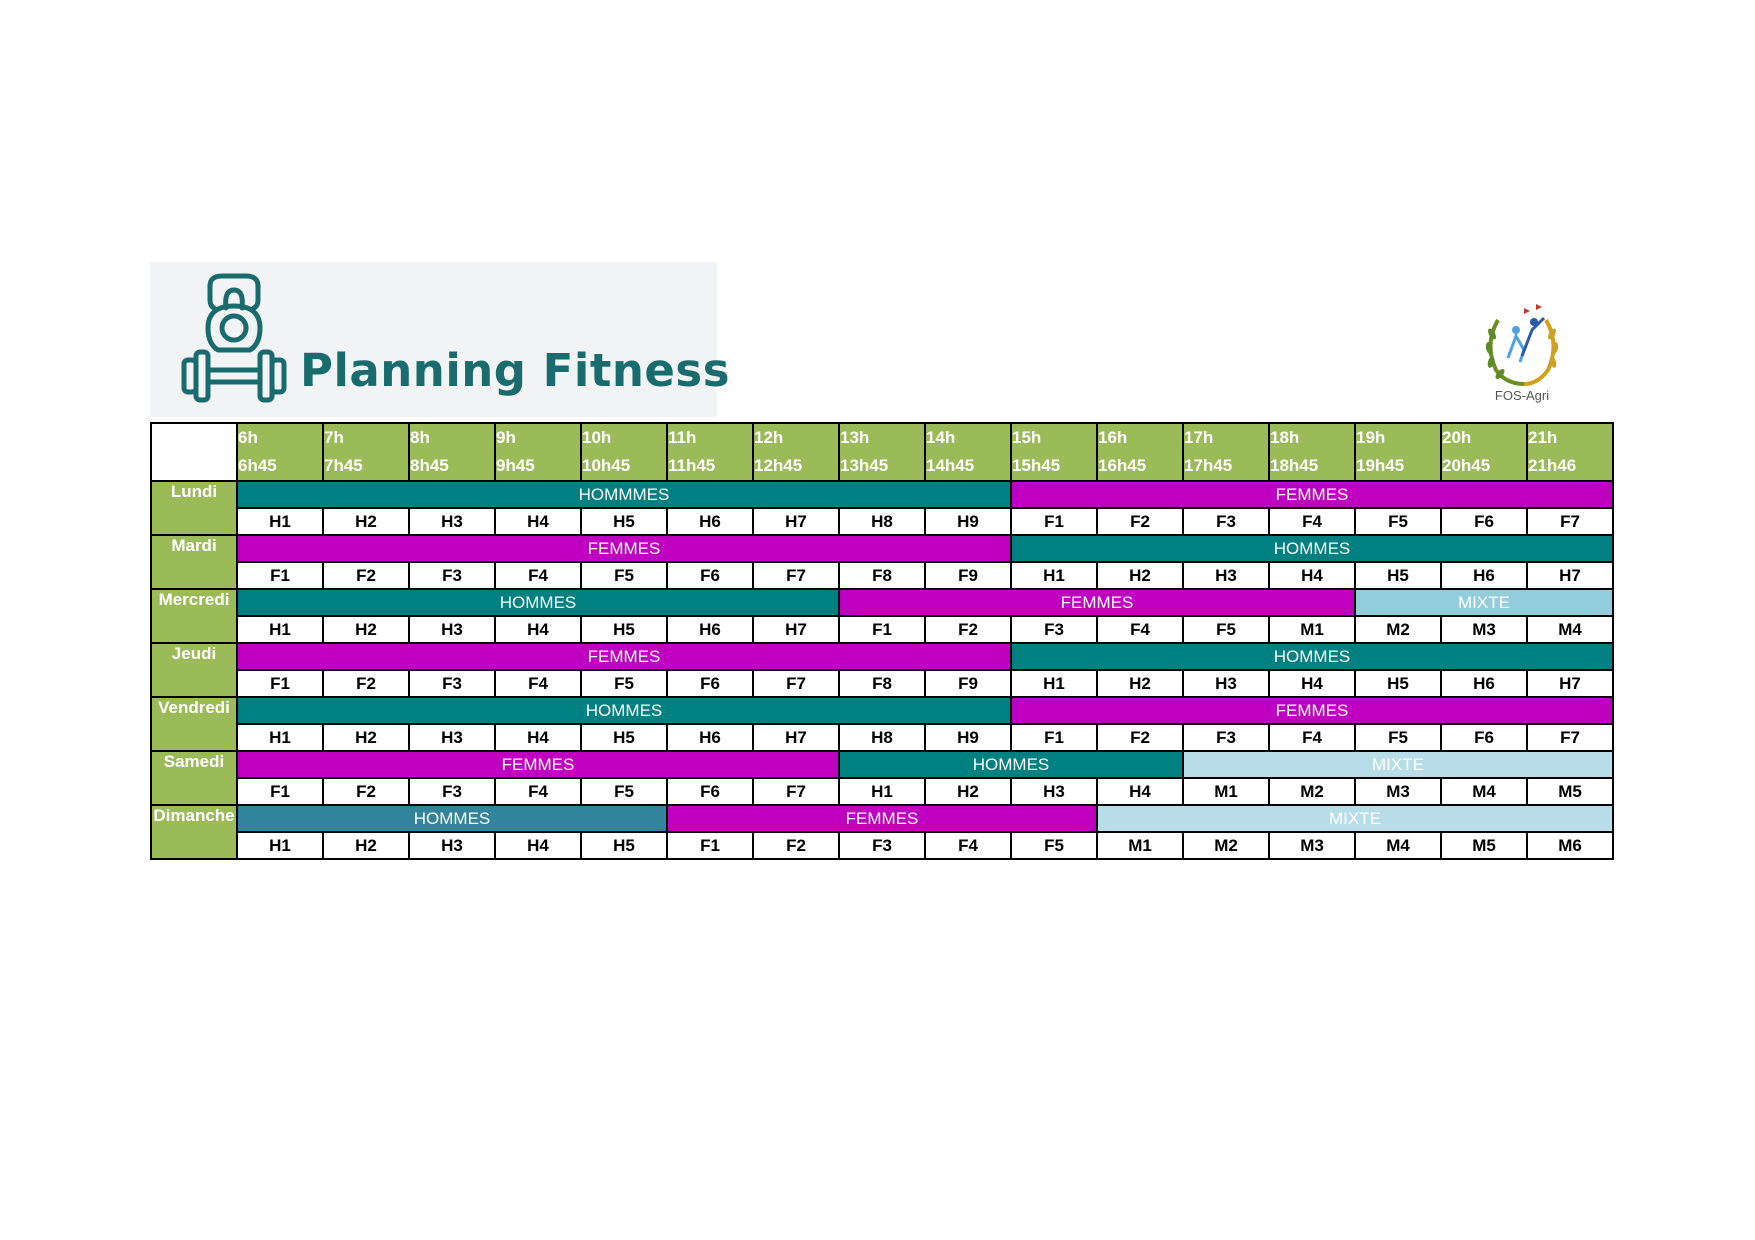 The image size is (1755, 1240). What do you see at coordinates (796, 452) in the screenshot?
I see `hour-header: 12h 12h45` at bounding box center [796, 452].